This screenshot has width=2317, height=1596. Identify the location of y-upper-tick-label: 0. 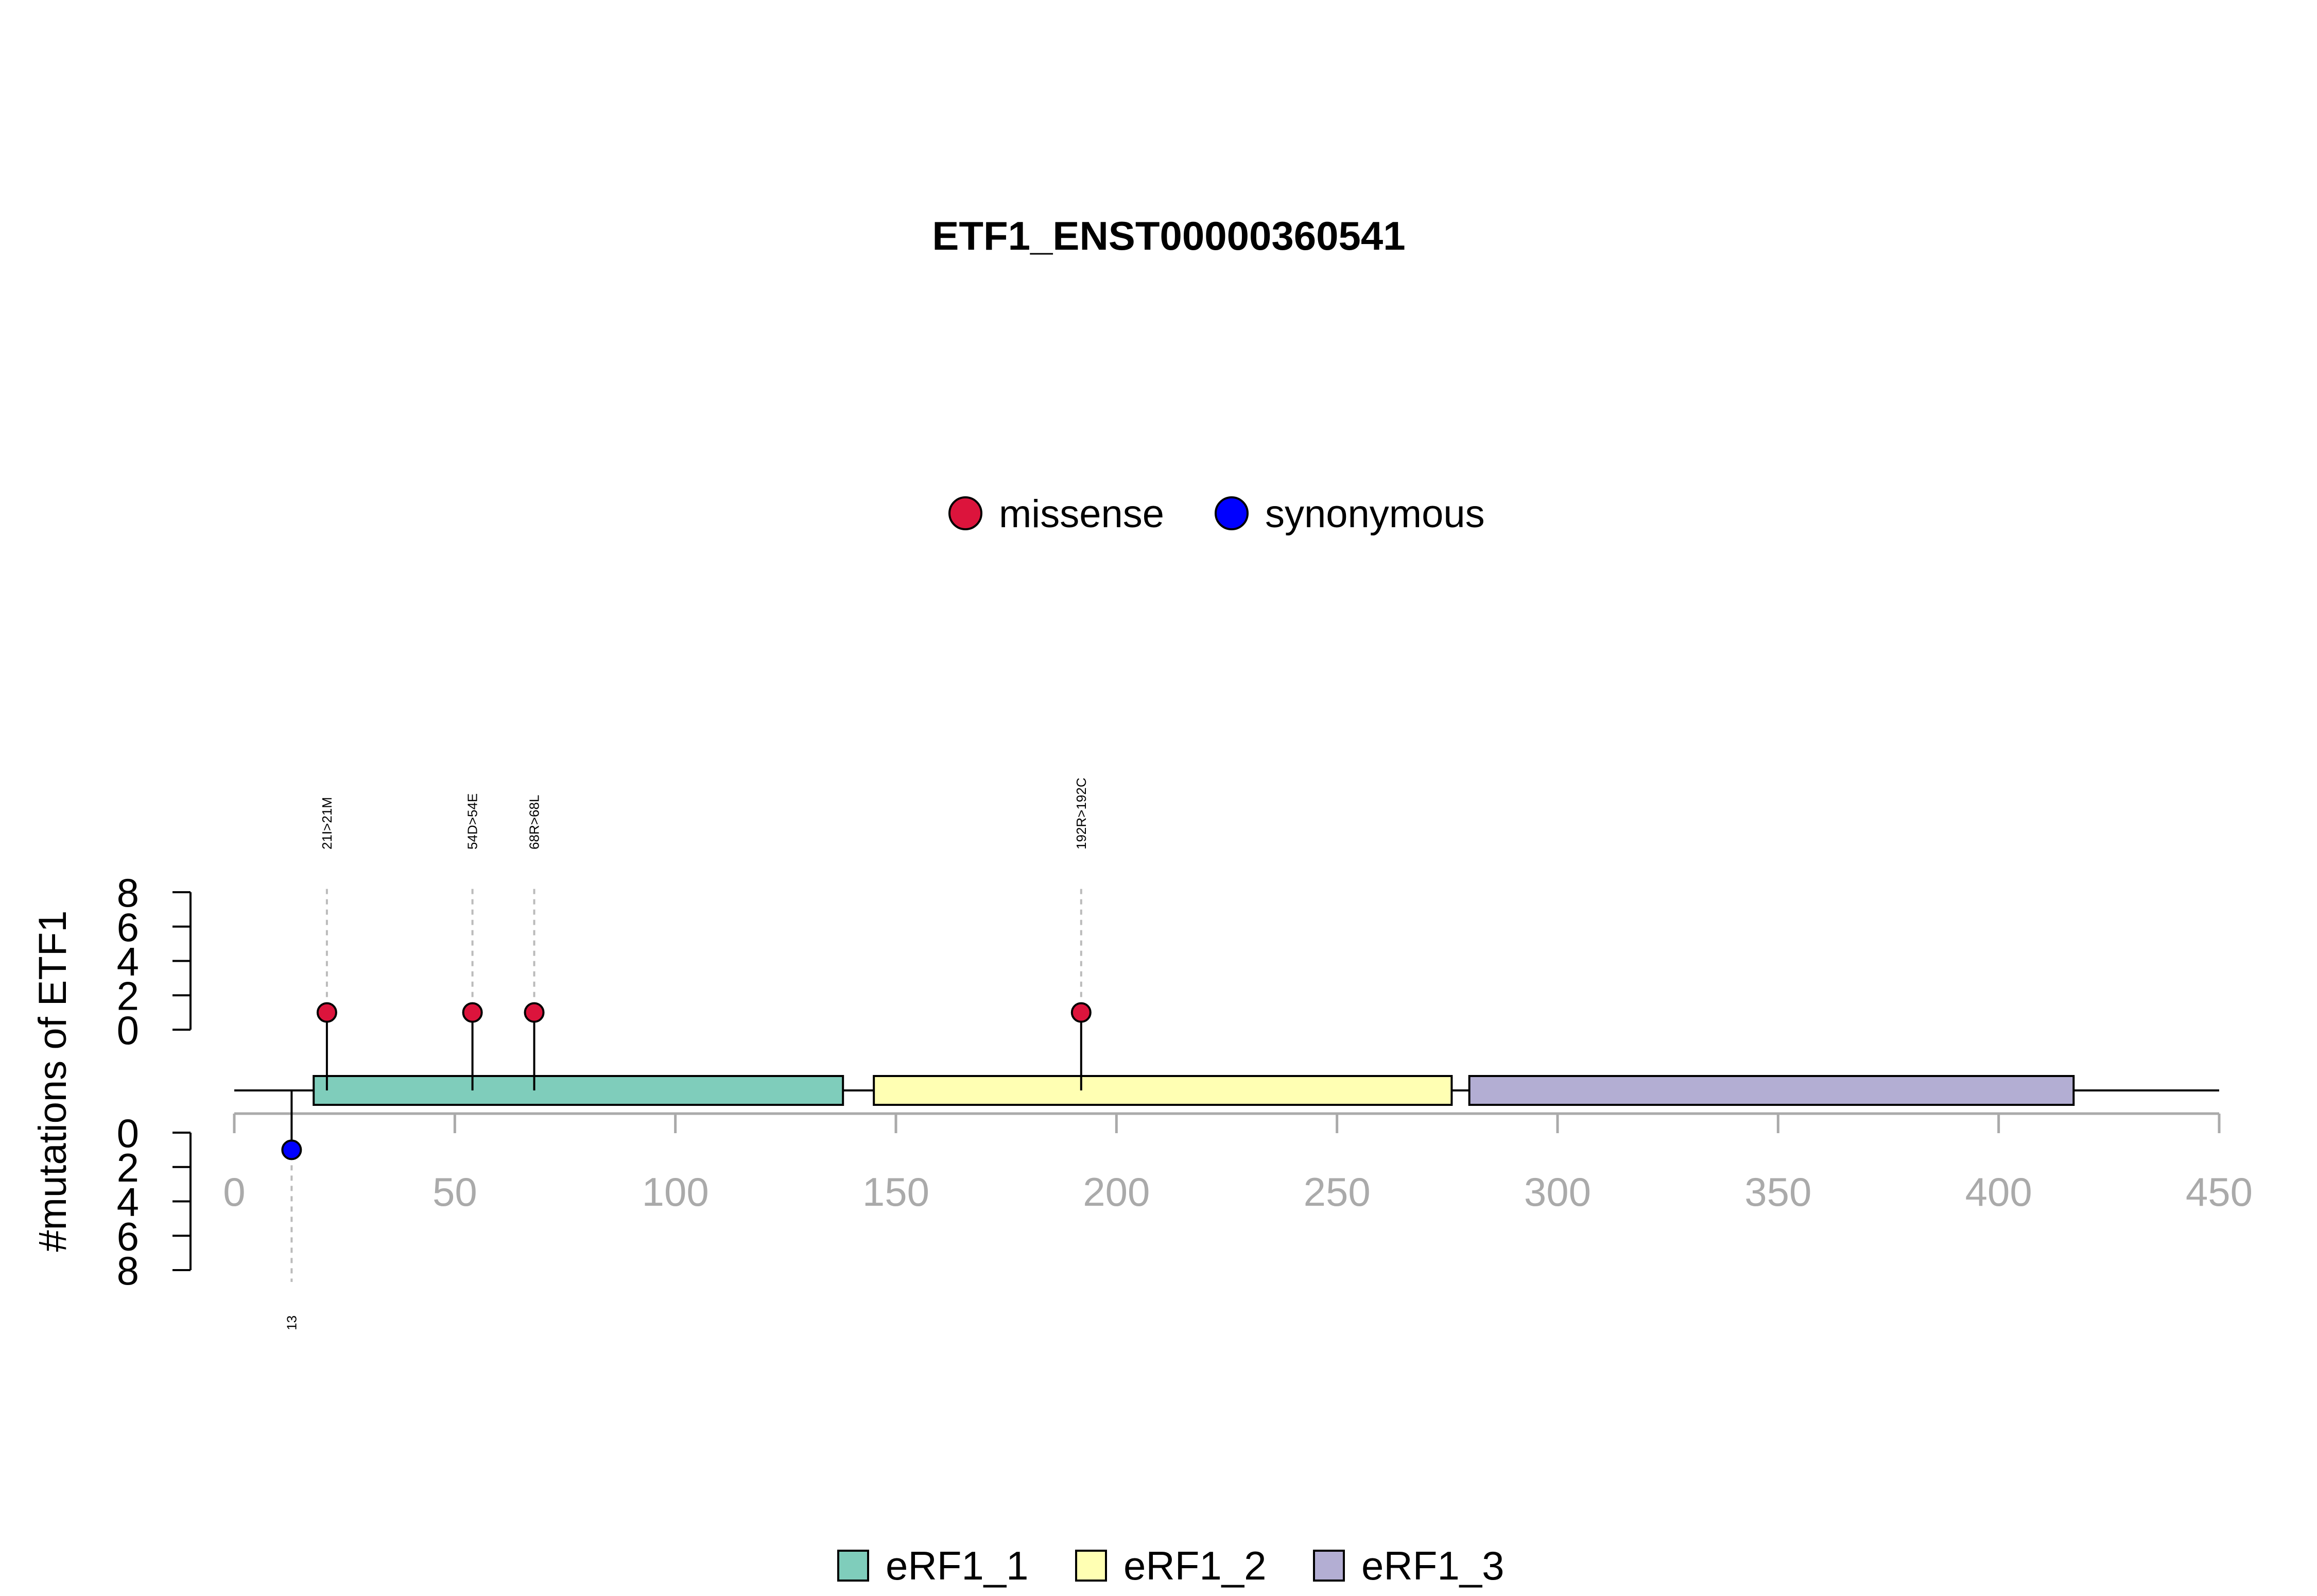
(128, 1030).